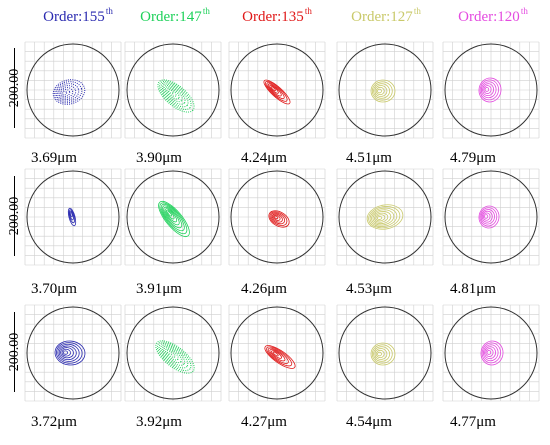 The image size is (550, 445). I want to click on spot-size-value: 3.92μm, so click(159, 422).